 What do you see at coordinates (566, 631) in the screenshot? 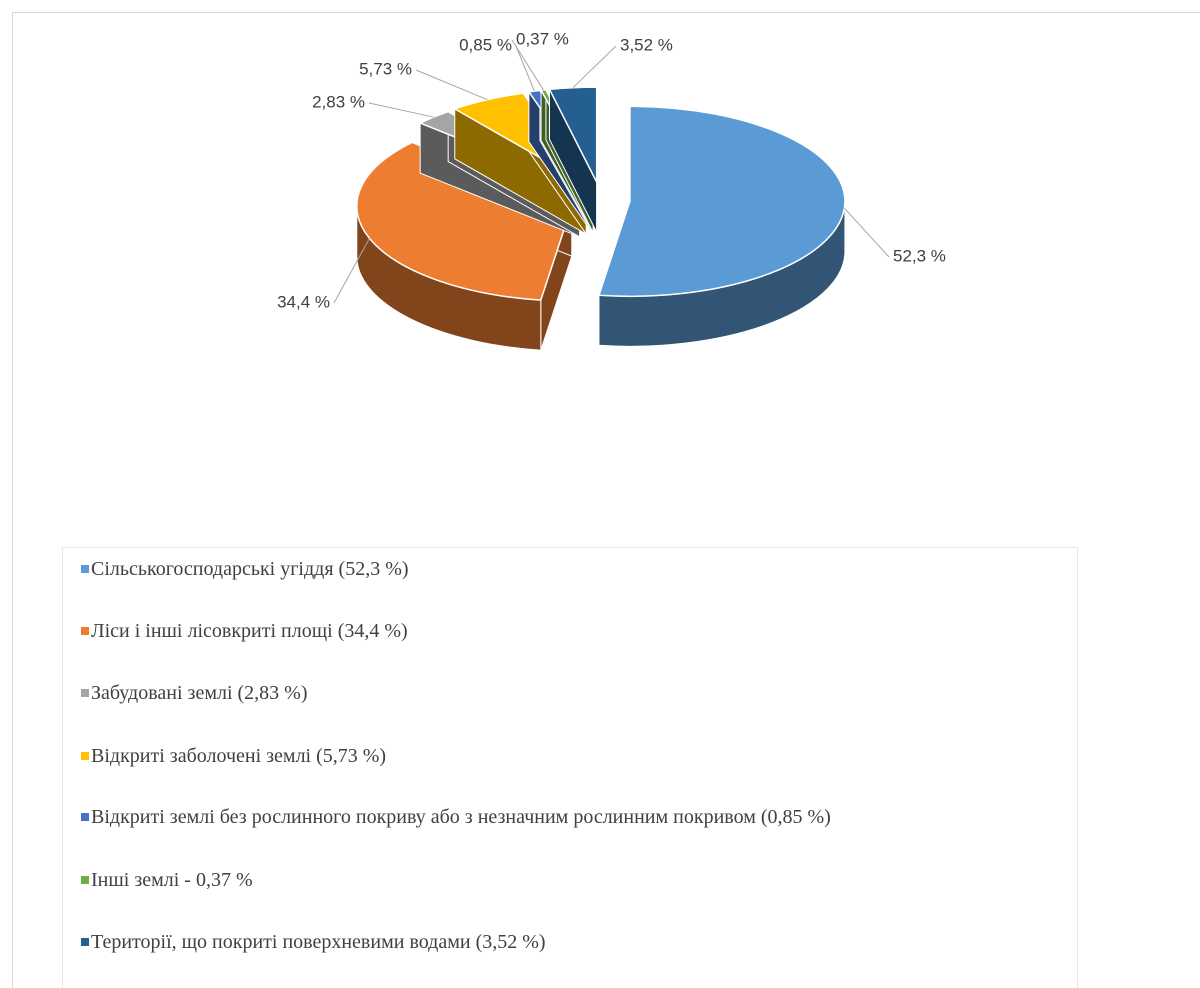
I see `legend-item: Ліси і інші лісовкриті площі (34,4 %)` at bounding box center [566, 631].